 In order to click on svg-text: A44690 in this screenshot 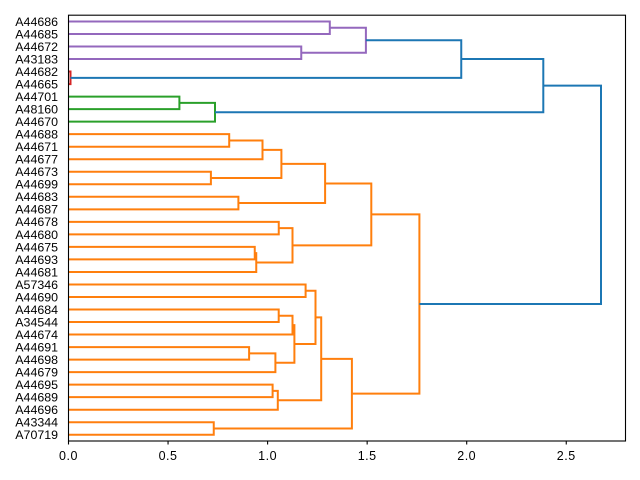, I will do `click(36, 297)`.